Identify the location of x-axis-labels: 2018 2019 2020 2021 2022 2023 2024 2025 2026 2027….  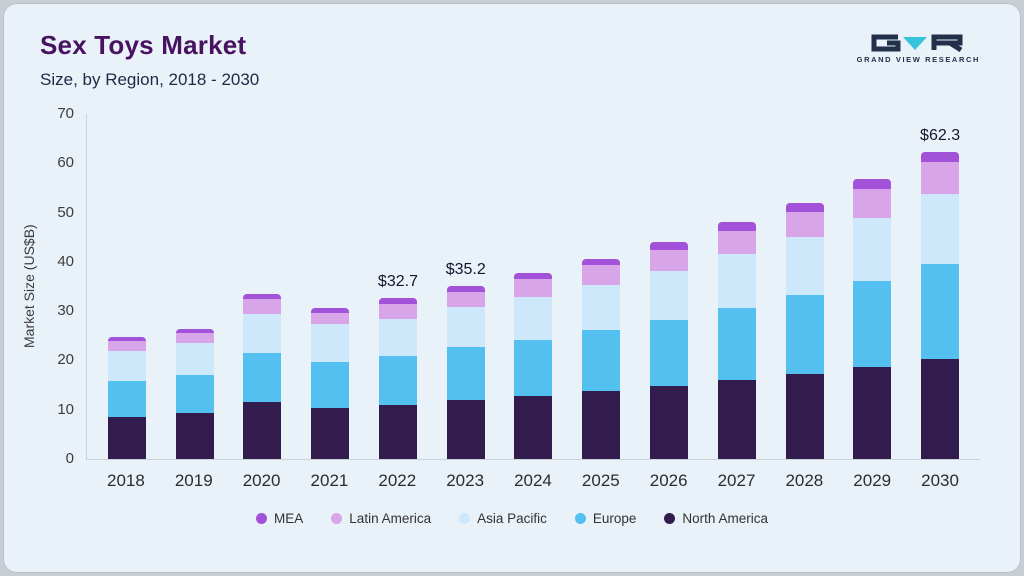
(533, 475).